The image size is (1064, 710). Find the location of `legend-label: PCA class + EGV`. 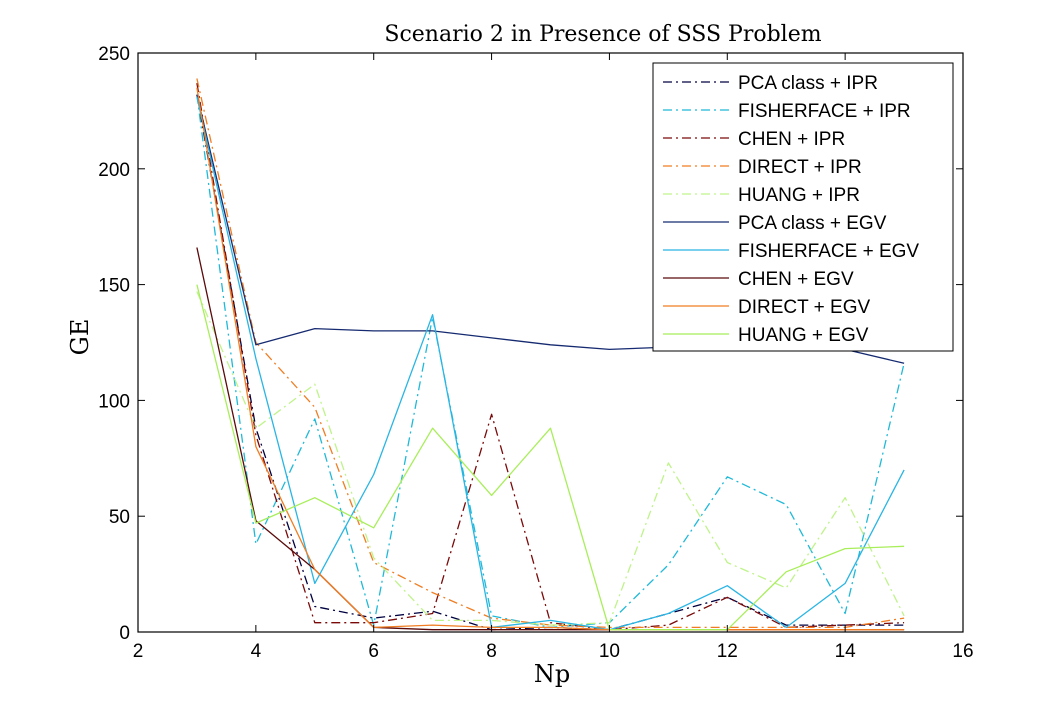

legend-label: PCA class + EGV is located at coordinates (812, 223).